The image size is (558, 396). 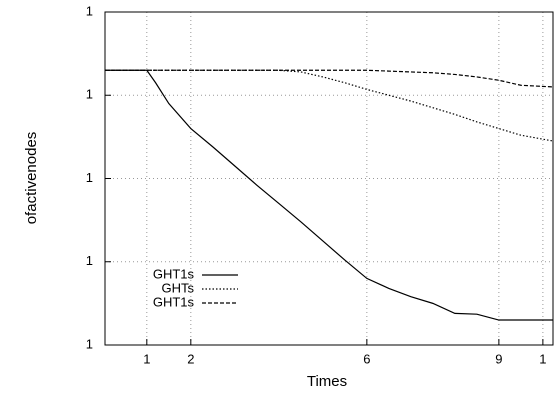 What do you see at coordinates (190, 358) in the screenshot?
I see `x-tick-label: 2` at bounding box center [190, 358].